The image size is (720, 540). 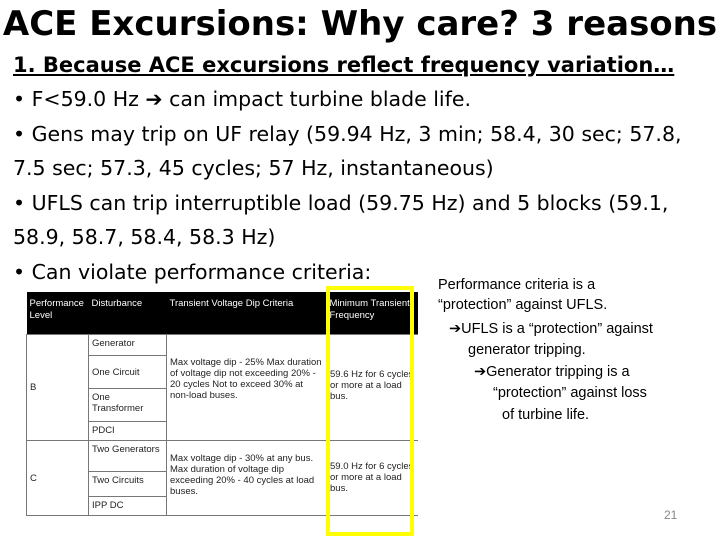 What do you see at coordinates (527, 350) in the screenshot?
I see `callout-line: generator tripping.` at bounding box center [527, 350].